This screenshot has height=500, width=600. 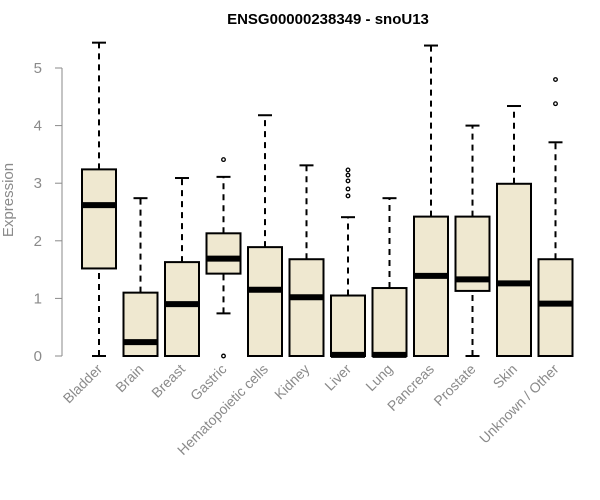 I want to click on y-tick-label-0: 0, so click(x=38, y=356).